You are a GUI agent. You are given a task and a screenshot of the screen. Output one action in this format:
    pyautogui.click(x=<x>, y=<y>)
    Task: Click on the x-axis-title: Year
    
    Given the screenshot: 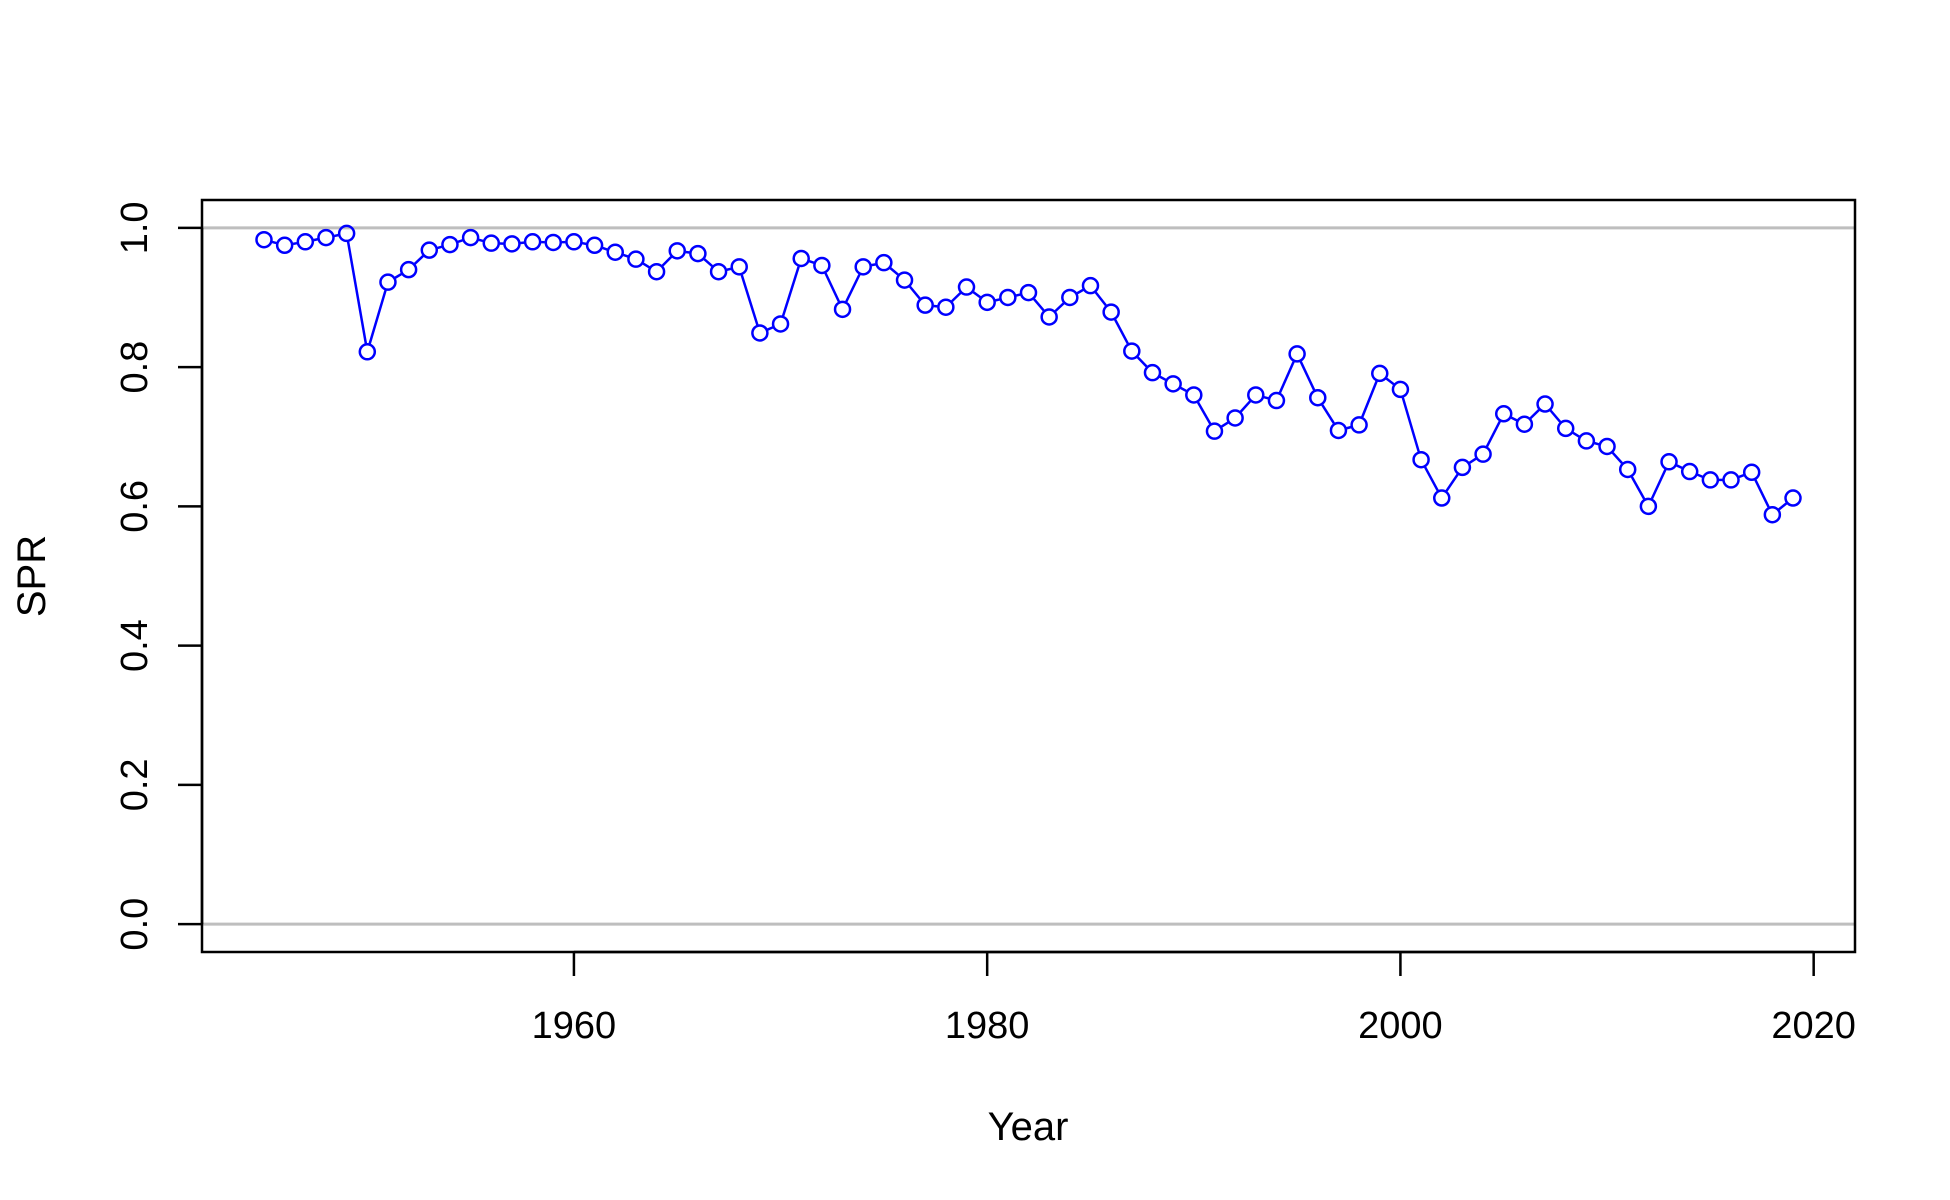 What is the action you would take?
    pyautogui.click(x=1028, y=1127)
    